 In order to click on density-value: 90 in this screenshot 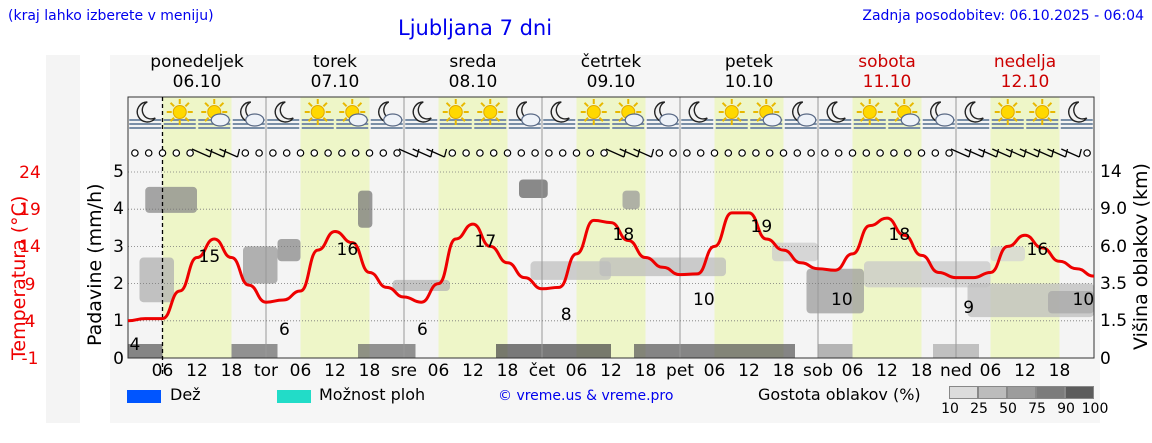, I will do `click(1066, 409)`.